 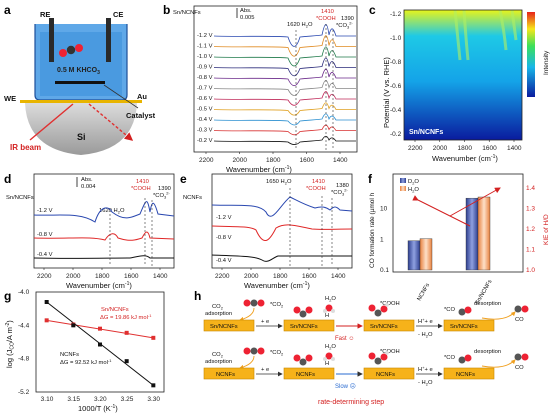 I want to click on potential-label: -0.7 V, so click(x=205, y=89).